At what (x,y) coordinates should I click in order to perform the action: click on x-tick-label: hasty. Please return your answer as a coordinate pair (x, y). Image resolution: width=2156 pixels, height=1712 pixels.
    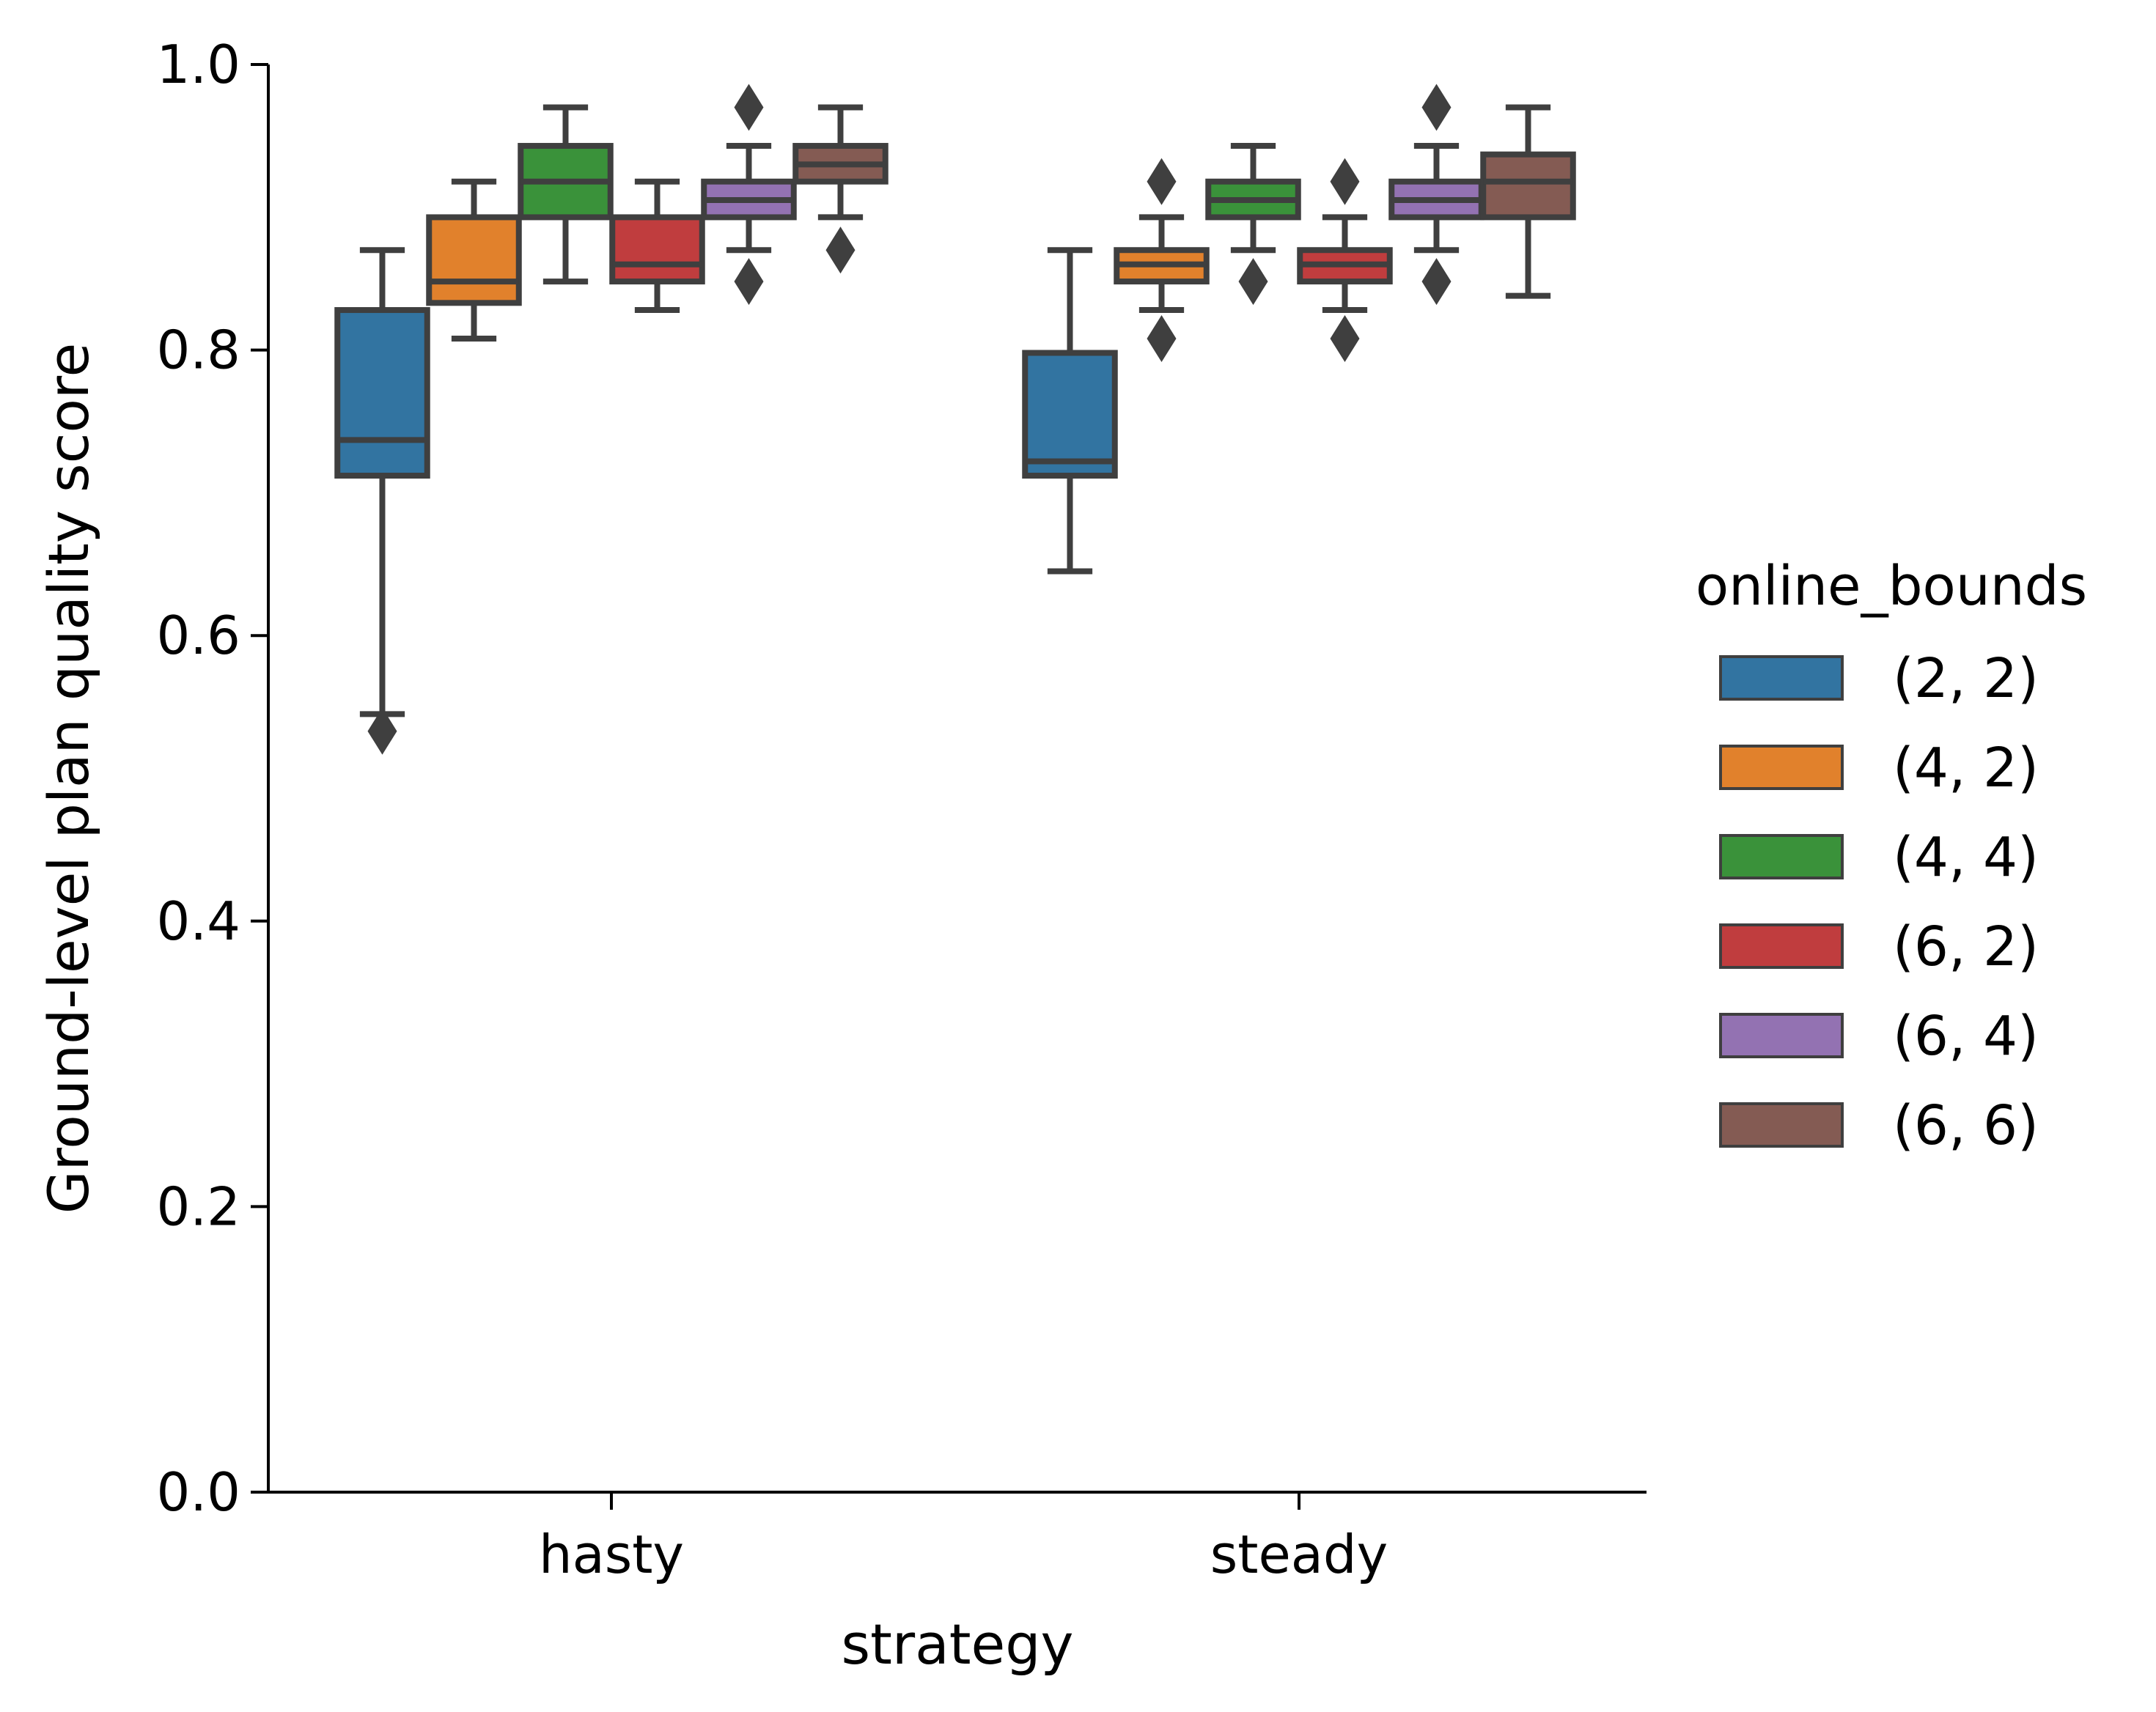
    Looking at the image, I should click on (611, 1554).